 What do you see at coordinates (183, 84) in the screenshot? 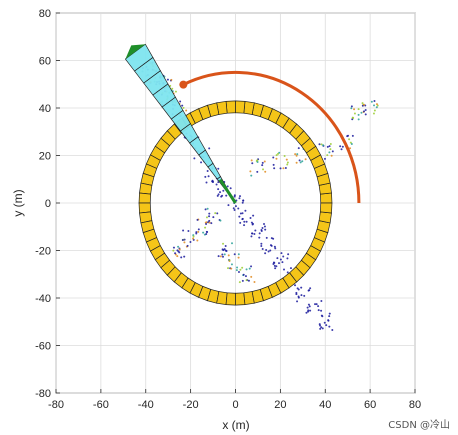
I see `scan-arc-marker` at bounding box center [183, 84].